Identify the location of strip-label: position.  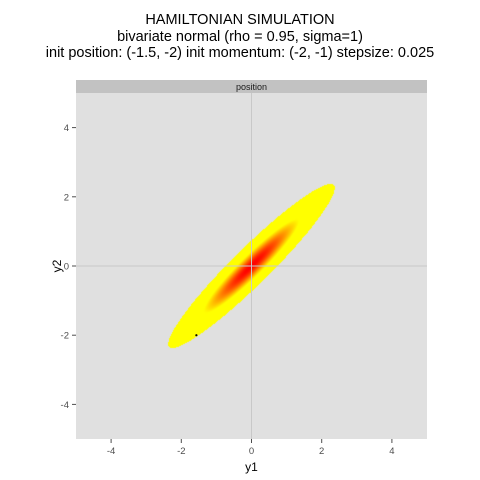
(251, 87).